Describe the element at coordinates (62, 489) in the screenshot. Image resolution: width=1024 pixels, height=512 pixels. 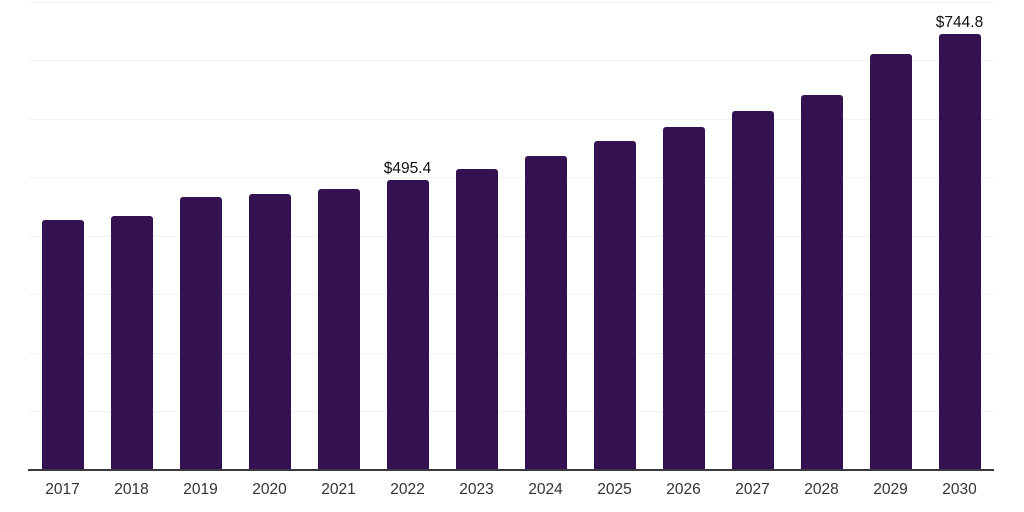
I see `x-tick-label-2017: 2017` at that location.